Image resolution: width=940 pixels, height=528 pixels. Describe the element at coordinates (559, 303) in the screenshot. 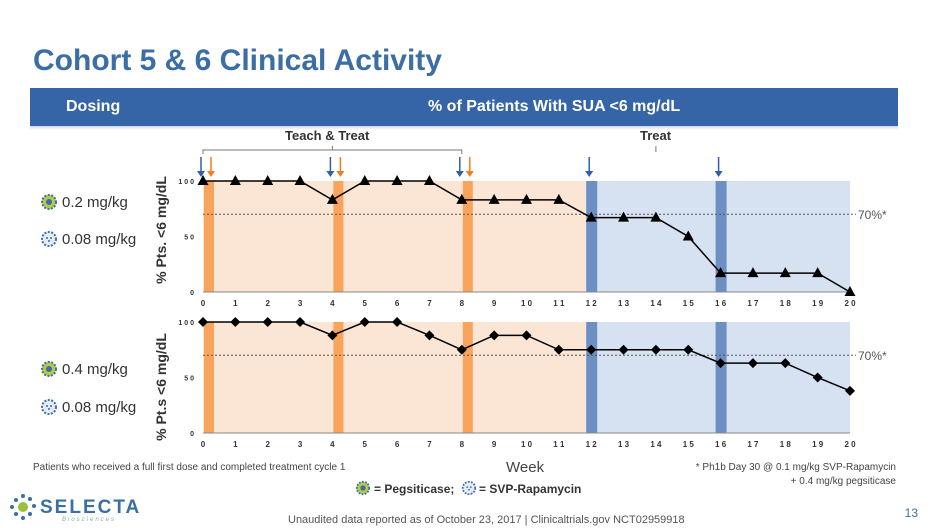

I see `chart1-x-tick-label: 1 1` at that location.